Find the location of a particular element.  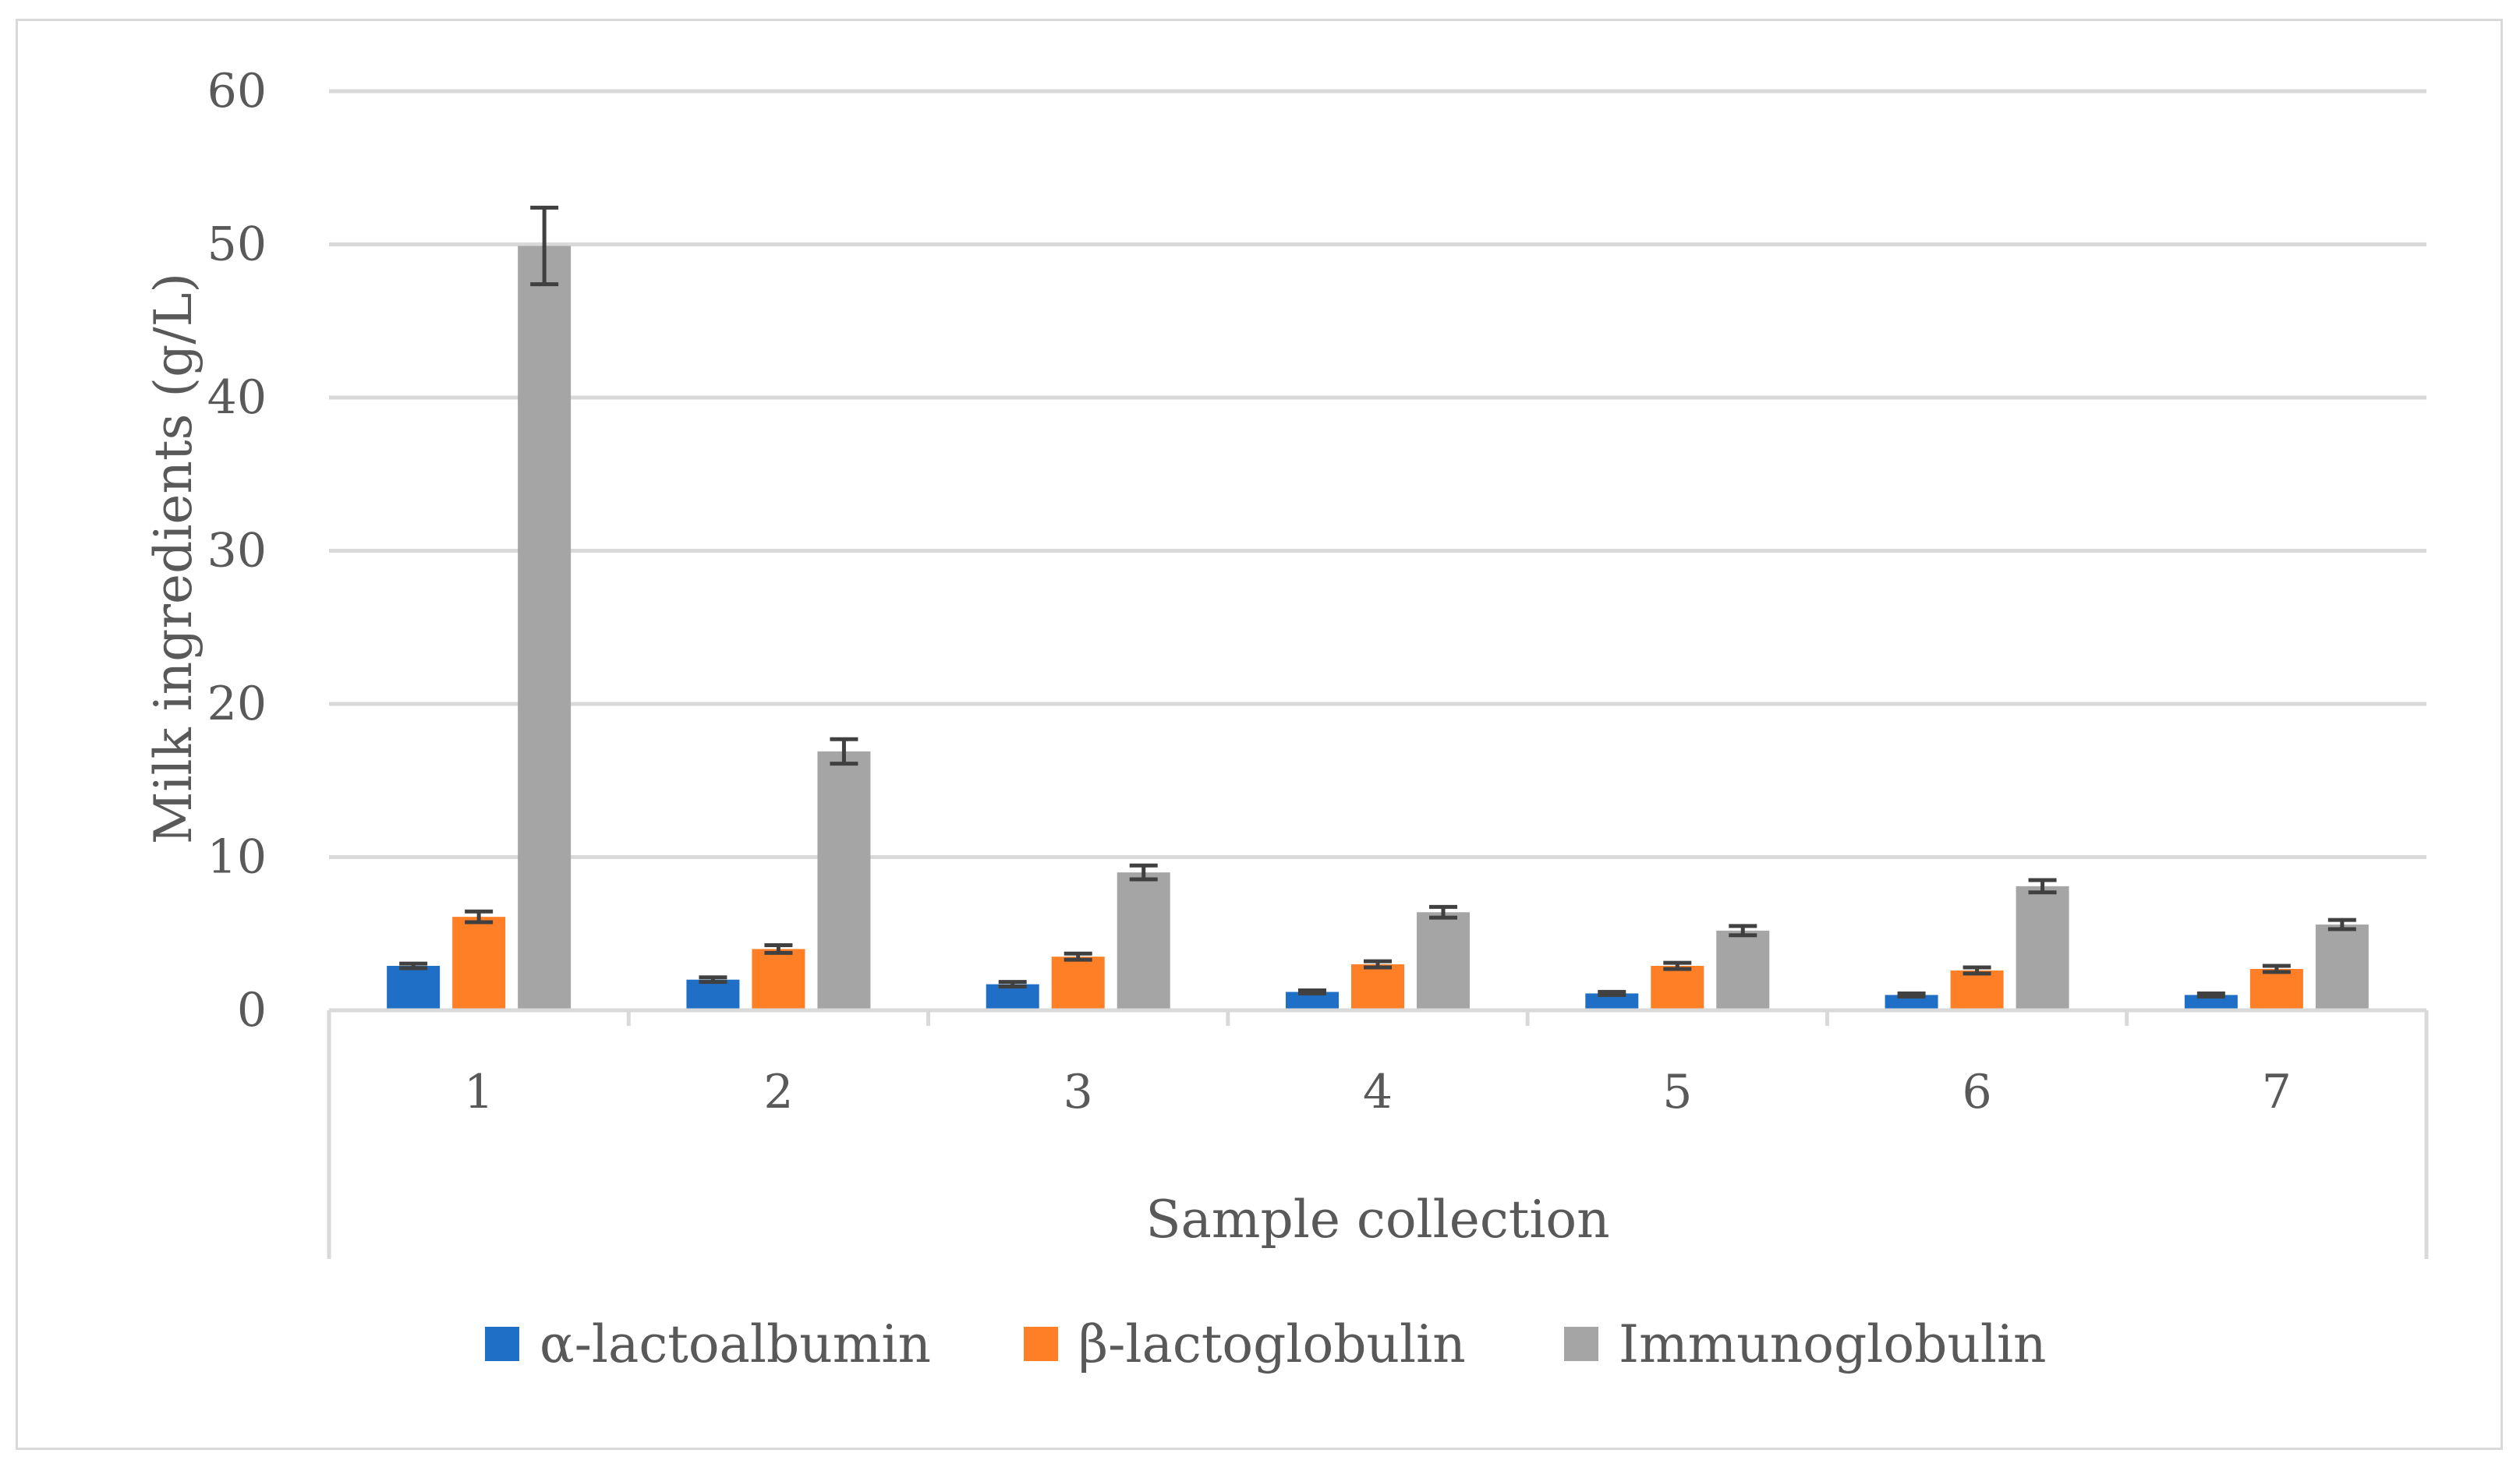

legend-label: β-lactoglobulin is located at coordinates (1272, 1344).